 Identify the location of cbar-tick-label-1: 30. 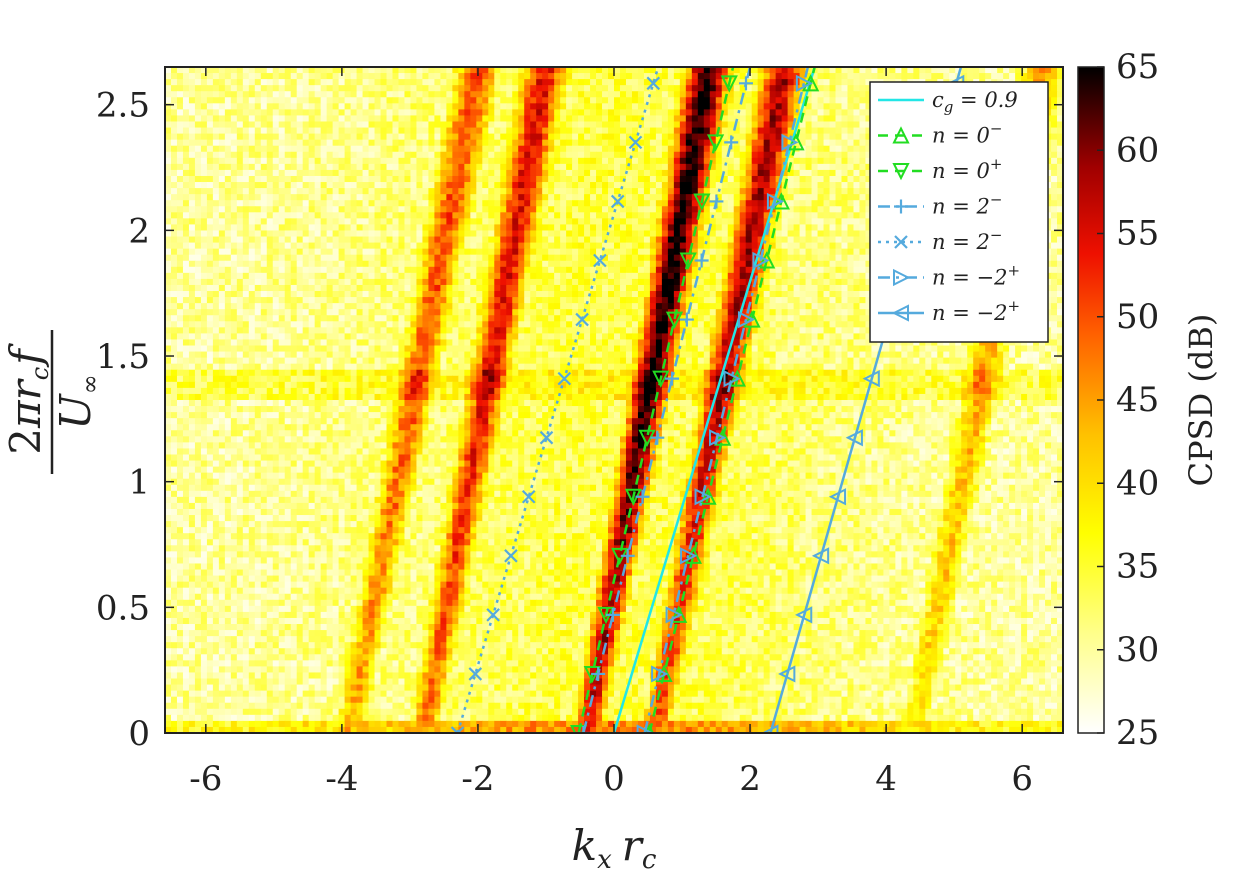
(1137, 650).